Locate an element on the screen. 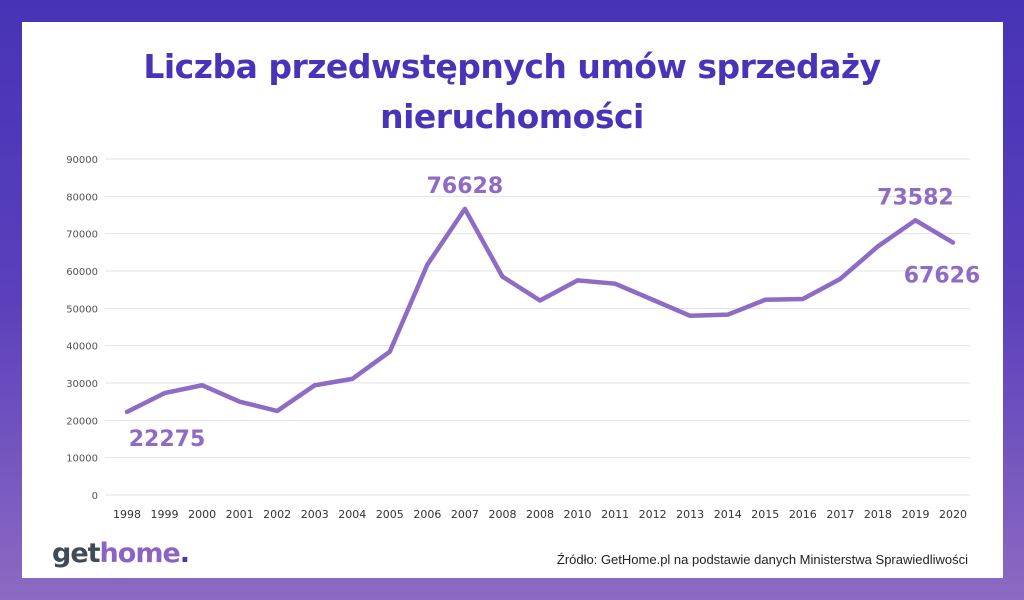 The width and height of the screenshot is (1024, 600). data-label: 22275 is located at coordinates (167, 439).